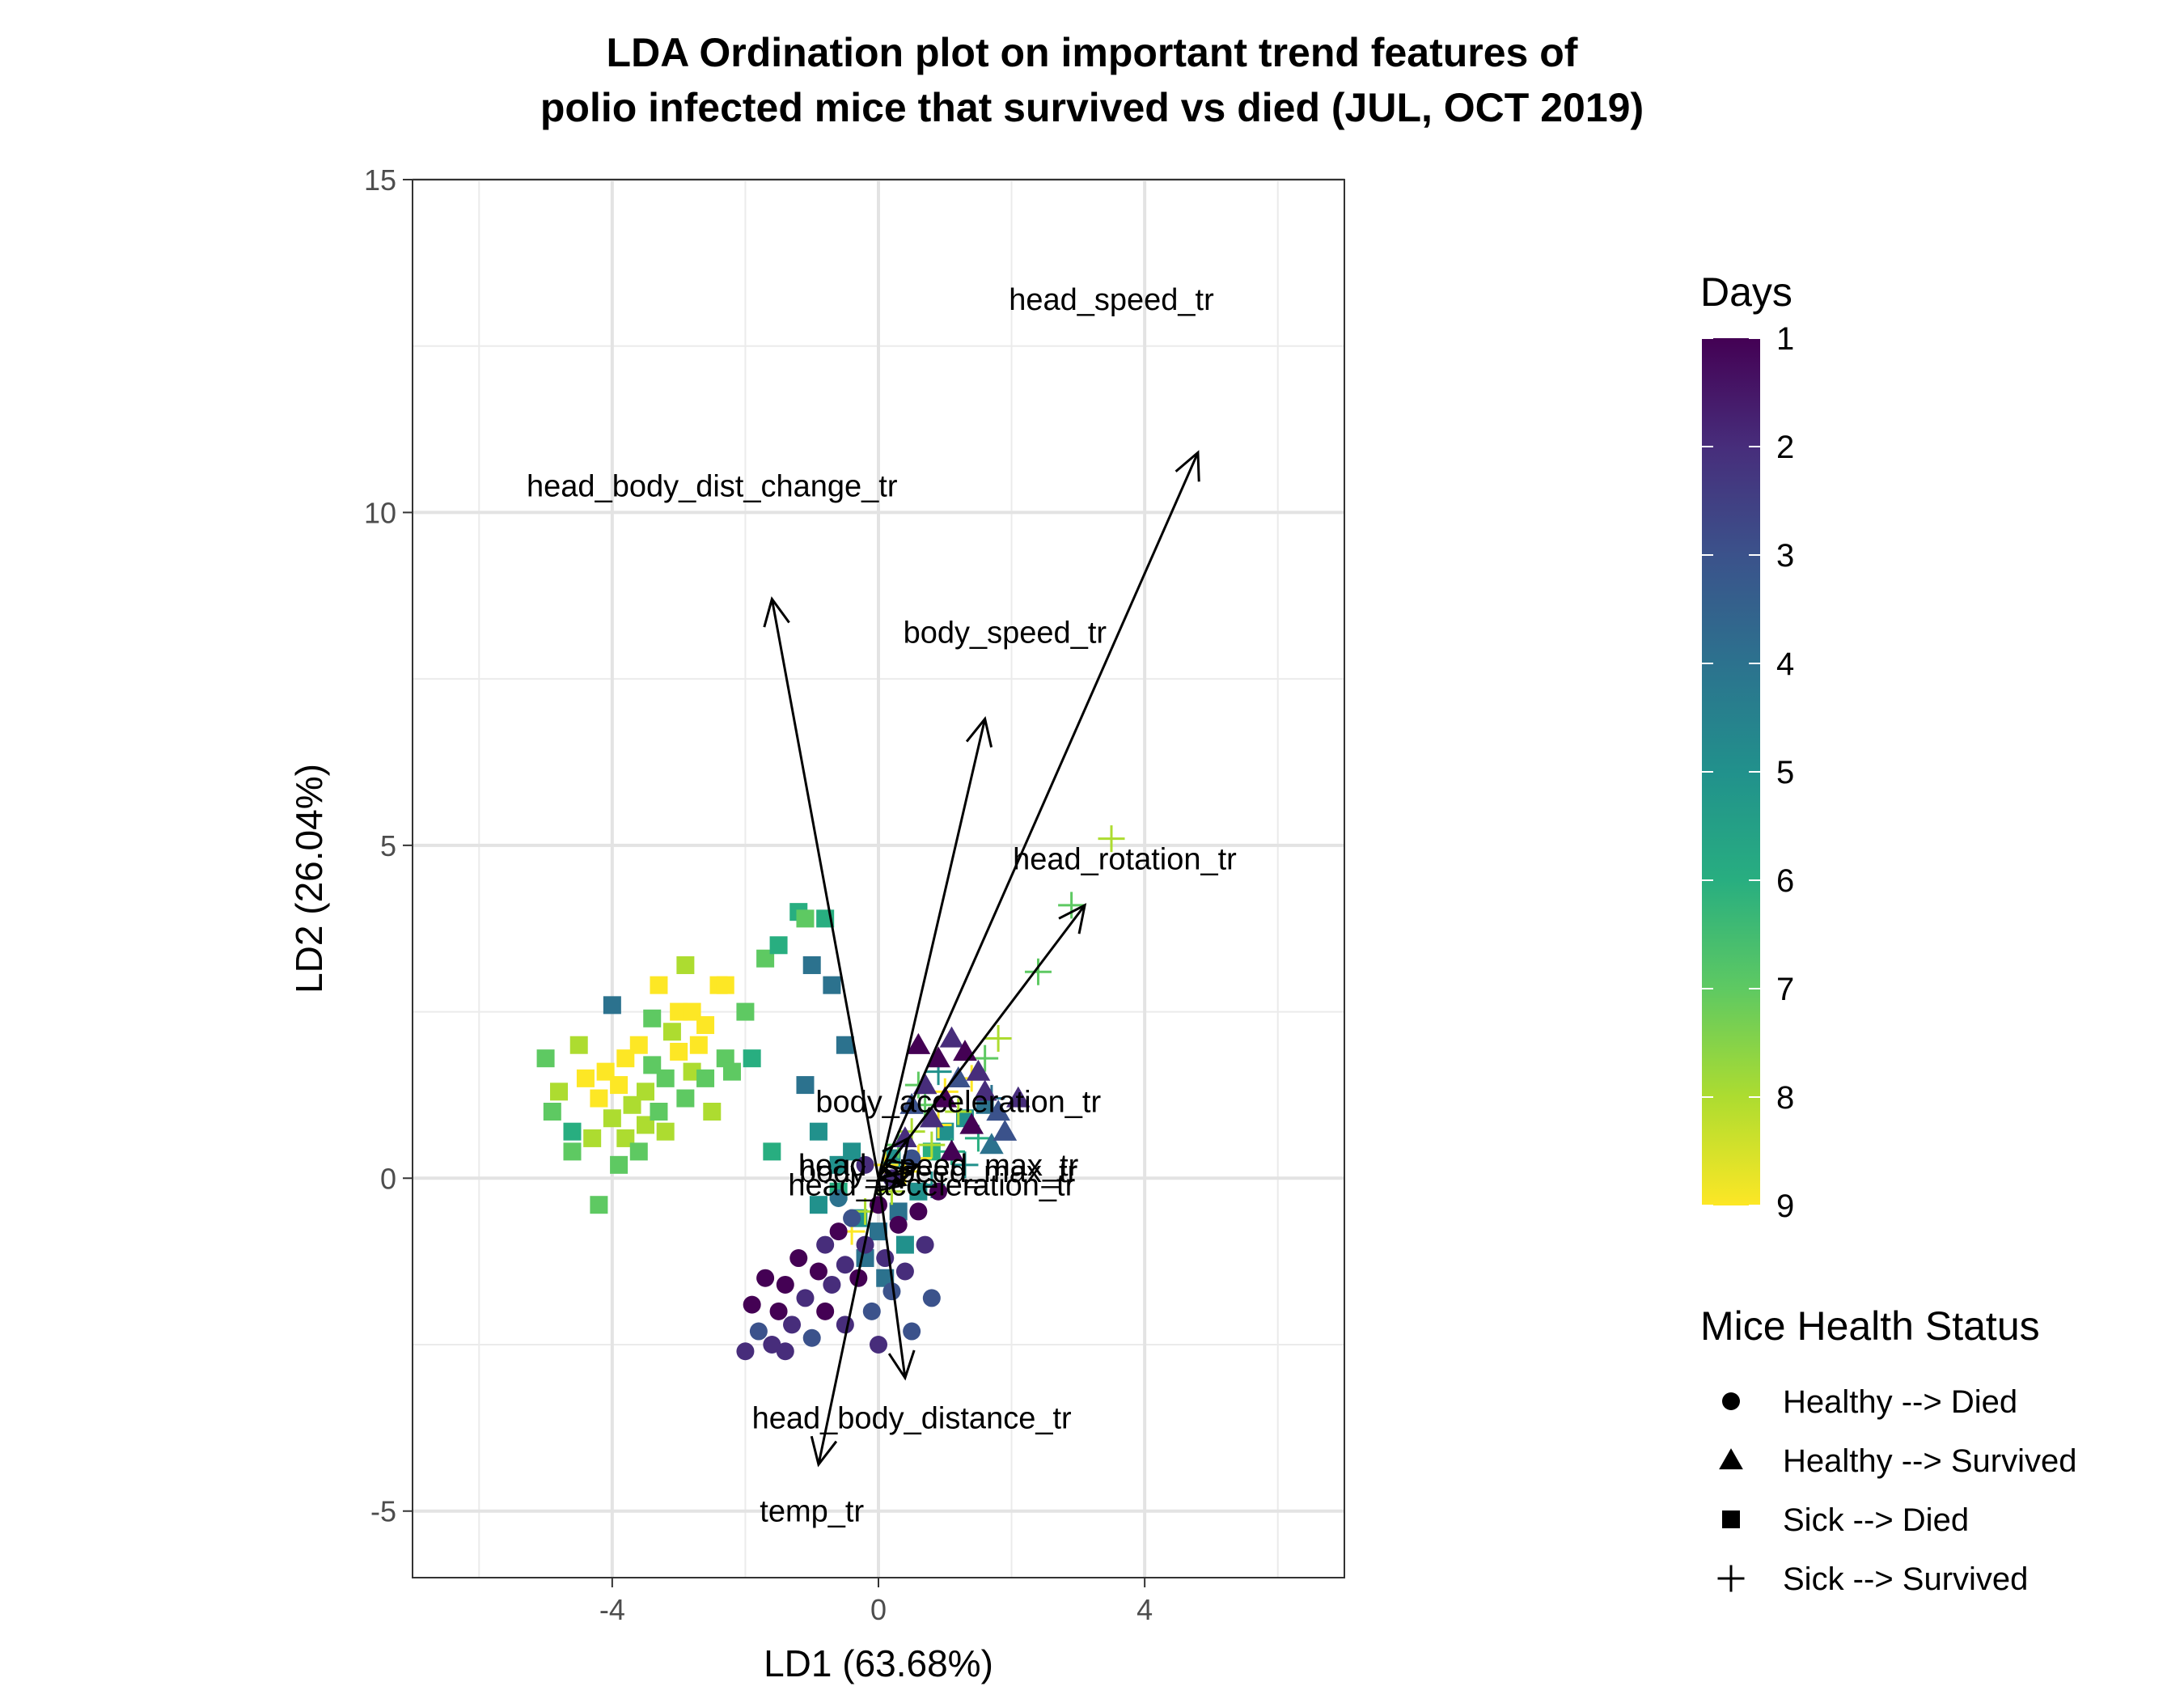 This screenshot has height=1699, width=2184. I want to click on color-legend-label: 5, so click(1785, 772).